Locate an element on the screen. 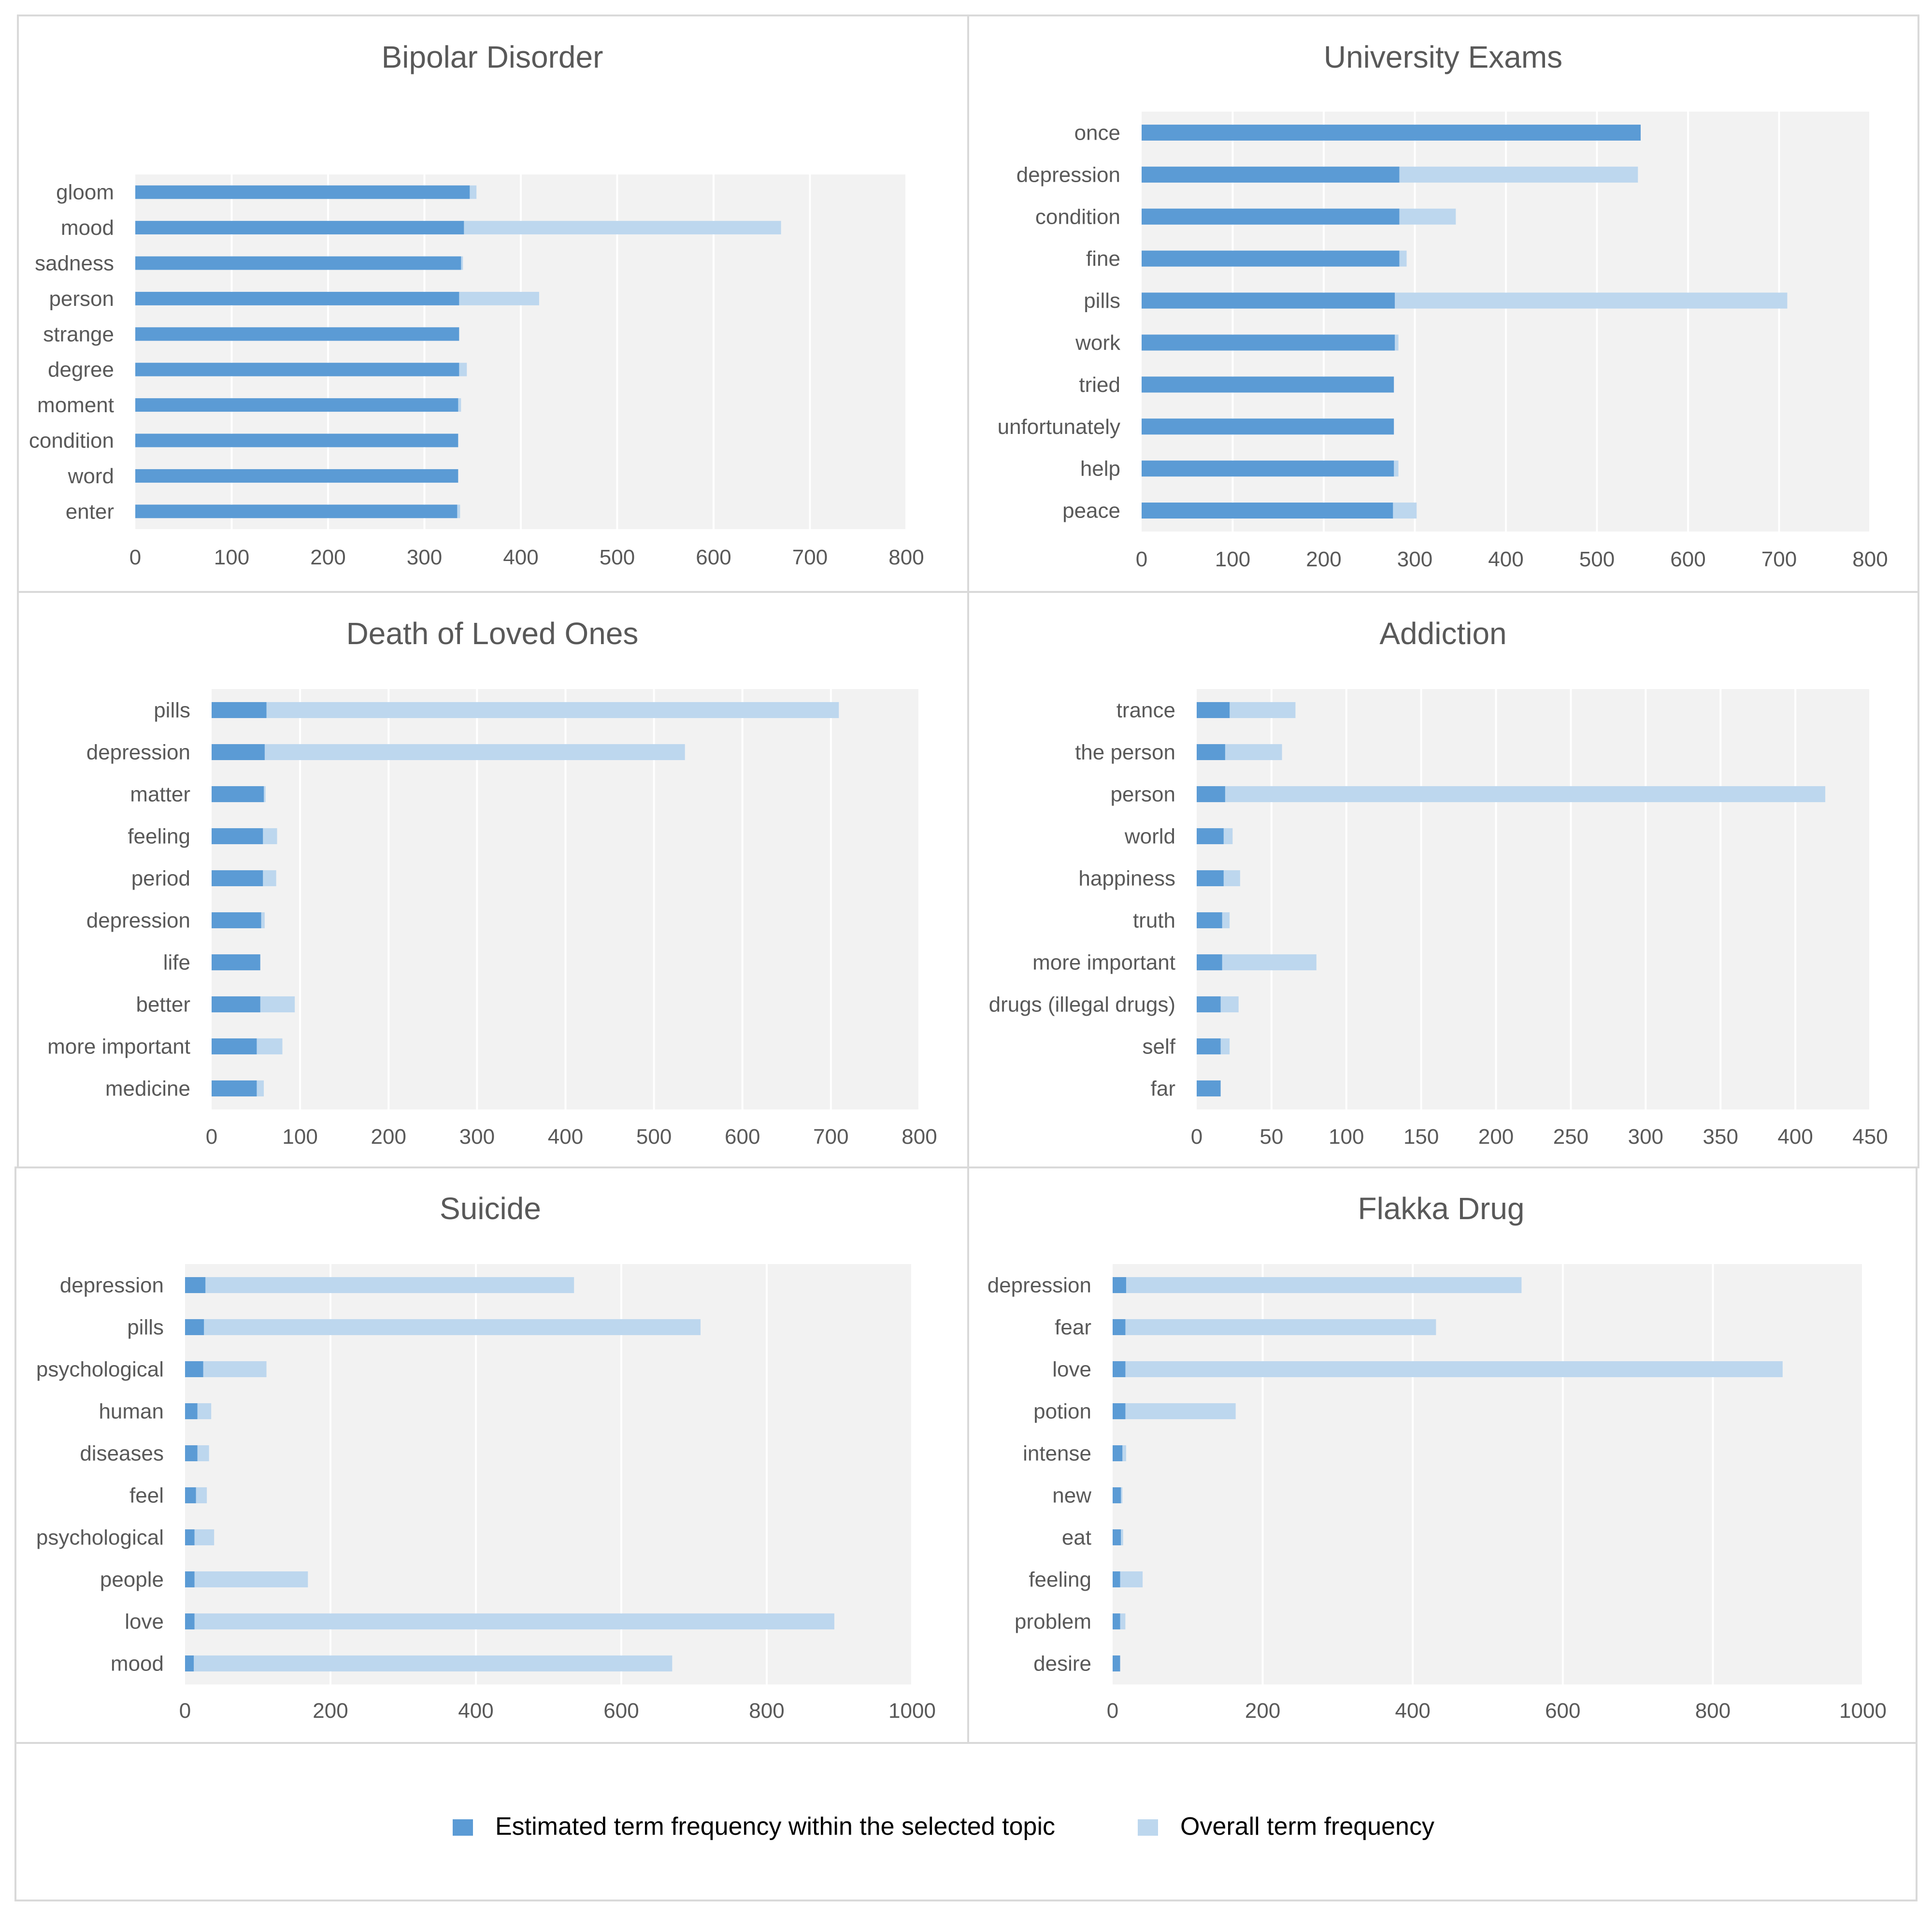 This screenshot has width=1932, height=1914. category-label: moment is located at coordinates (76, 405).